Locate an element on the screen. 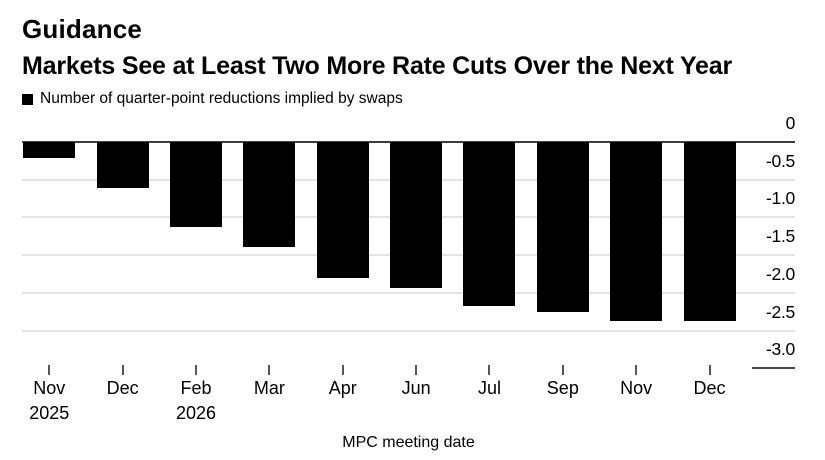 The height and width of the screenshot is (460, 825). x-tick-label: Jun is located at coordinates (416, 388).